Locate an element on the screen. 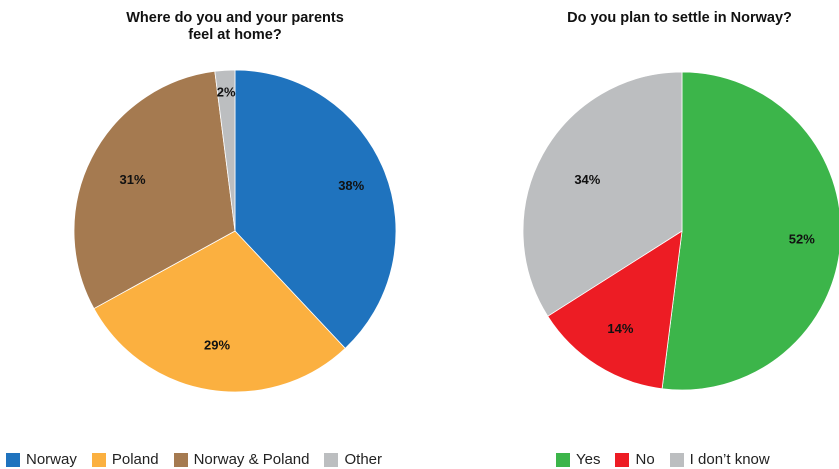 The height and width of the screenshot is (469, 839). settle-slice-yes is located at coordinates (750, 231).